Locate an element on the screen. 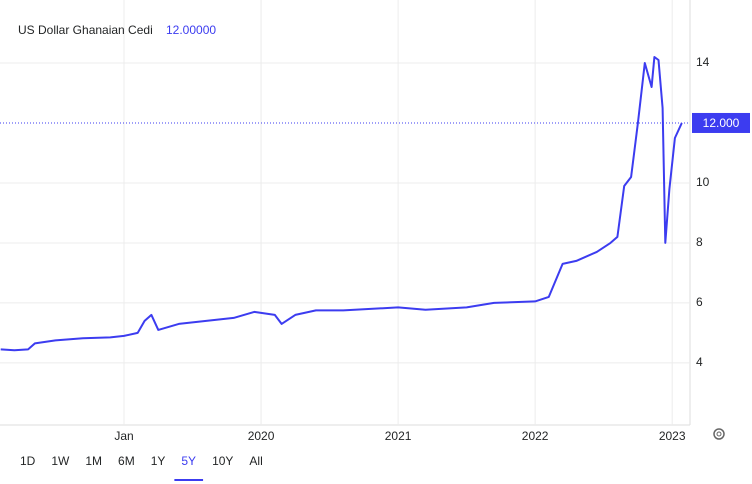 The image size is (752, 484). range-label: 1D is located at coordinates (28, 461).